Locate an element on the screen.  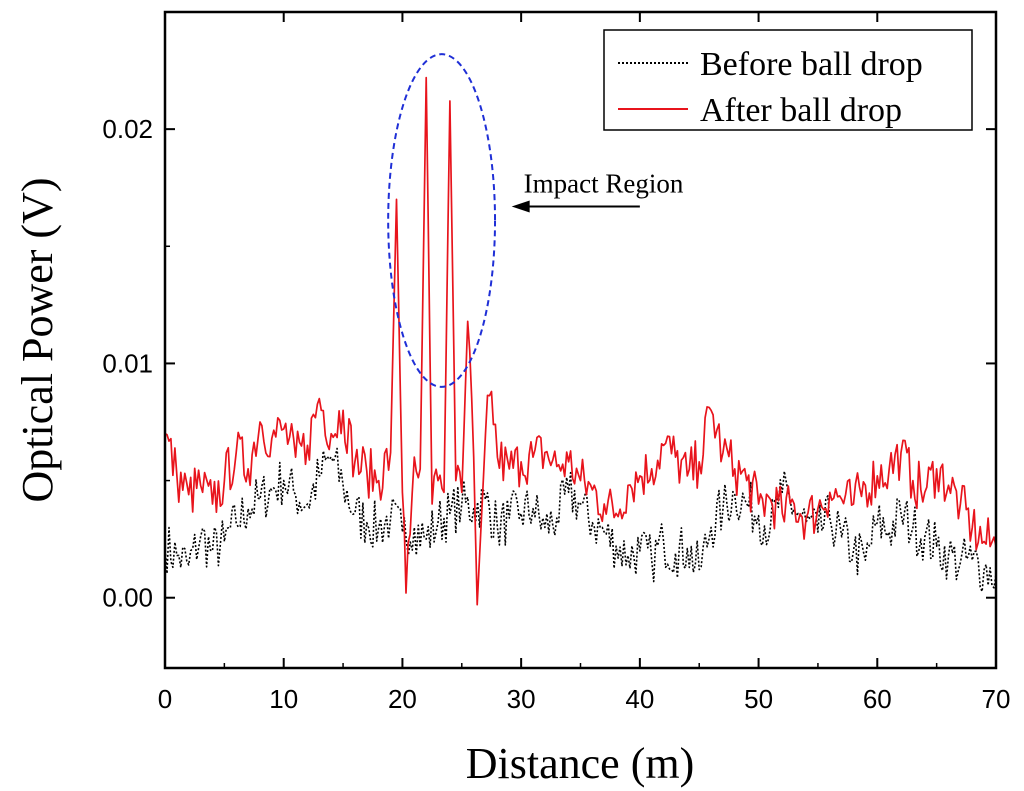
x-axis-title: Distance (m) is located at coordinates (580, 763).